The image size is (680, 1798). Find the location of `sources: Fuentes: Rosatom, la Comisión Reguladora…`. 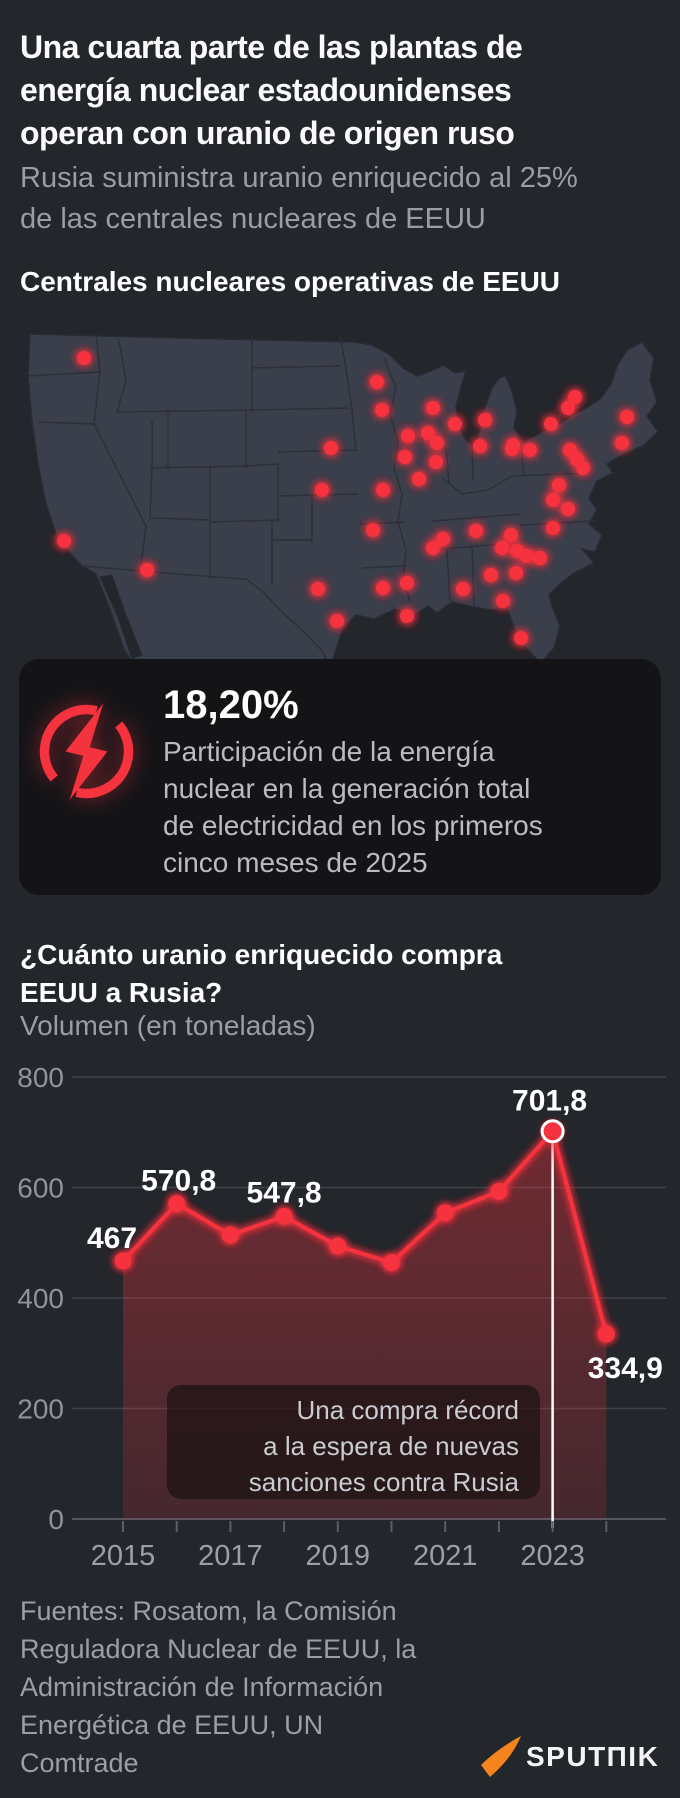

sources: Fuentes: Rosatom, la Comisión Reguladora… is located at coordinates (218, 1687).